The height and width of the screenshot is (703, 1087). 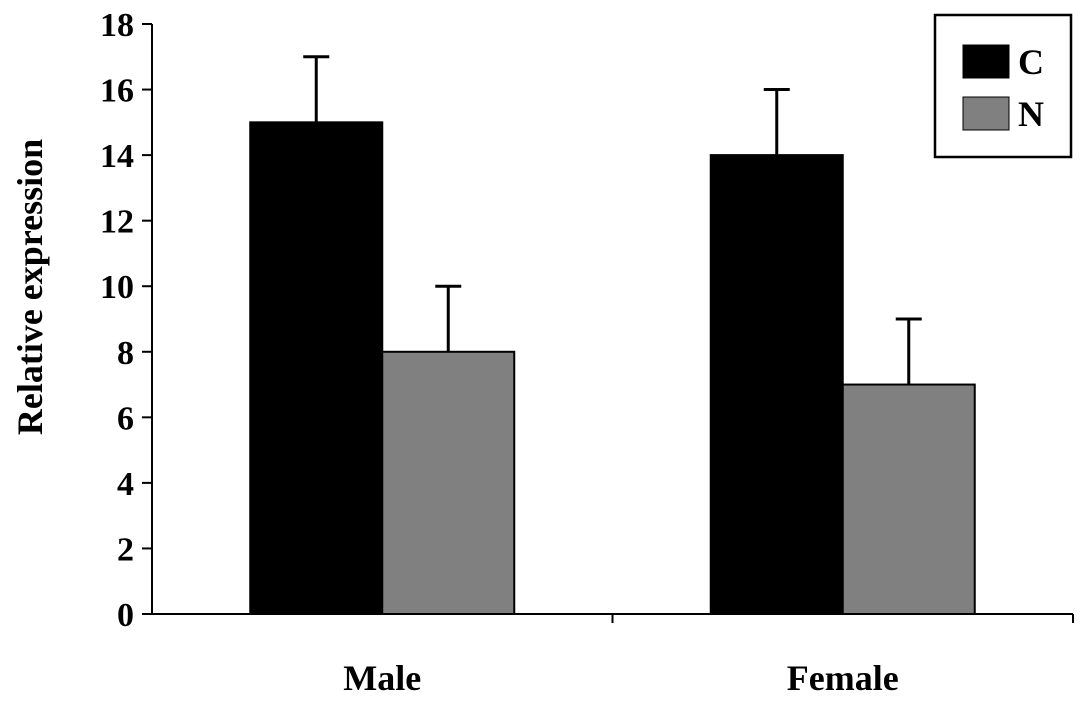 What do you see at coordinates (382, 678) in the screenshot?
I see `x-tick-label: Male` at bounding box center [382, 678].